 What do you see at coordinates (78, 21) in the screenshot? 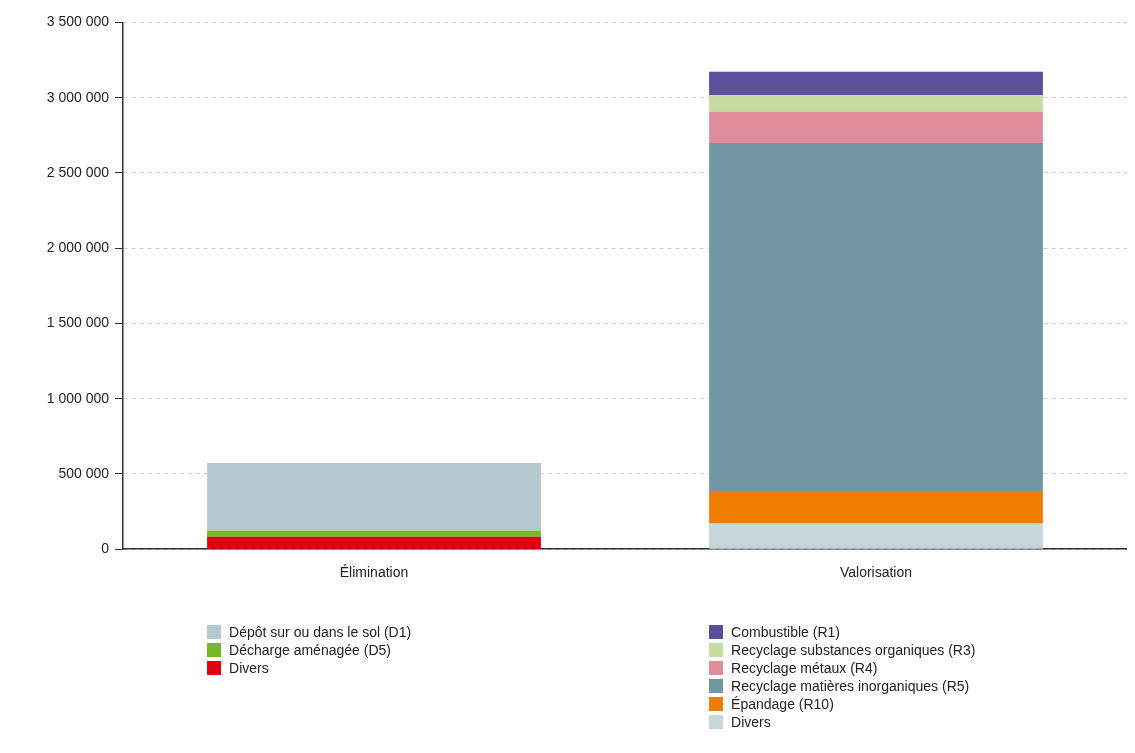
I see `y-tick-label: 3 500 000` at bounding box center [78, 21].